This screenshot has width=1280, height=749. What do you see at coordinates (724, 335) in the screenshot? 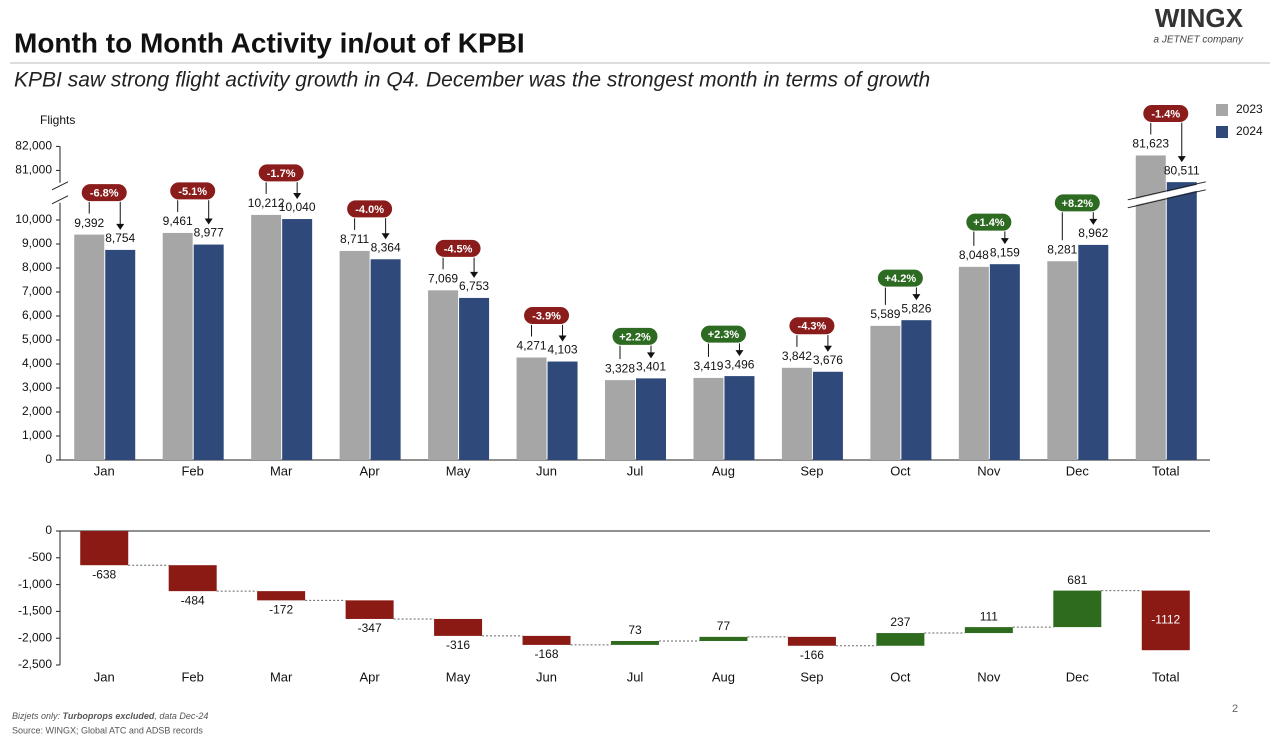
I see `change-label: +2.3%` at bounding box center [724, 335].